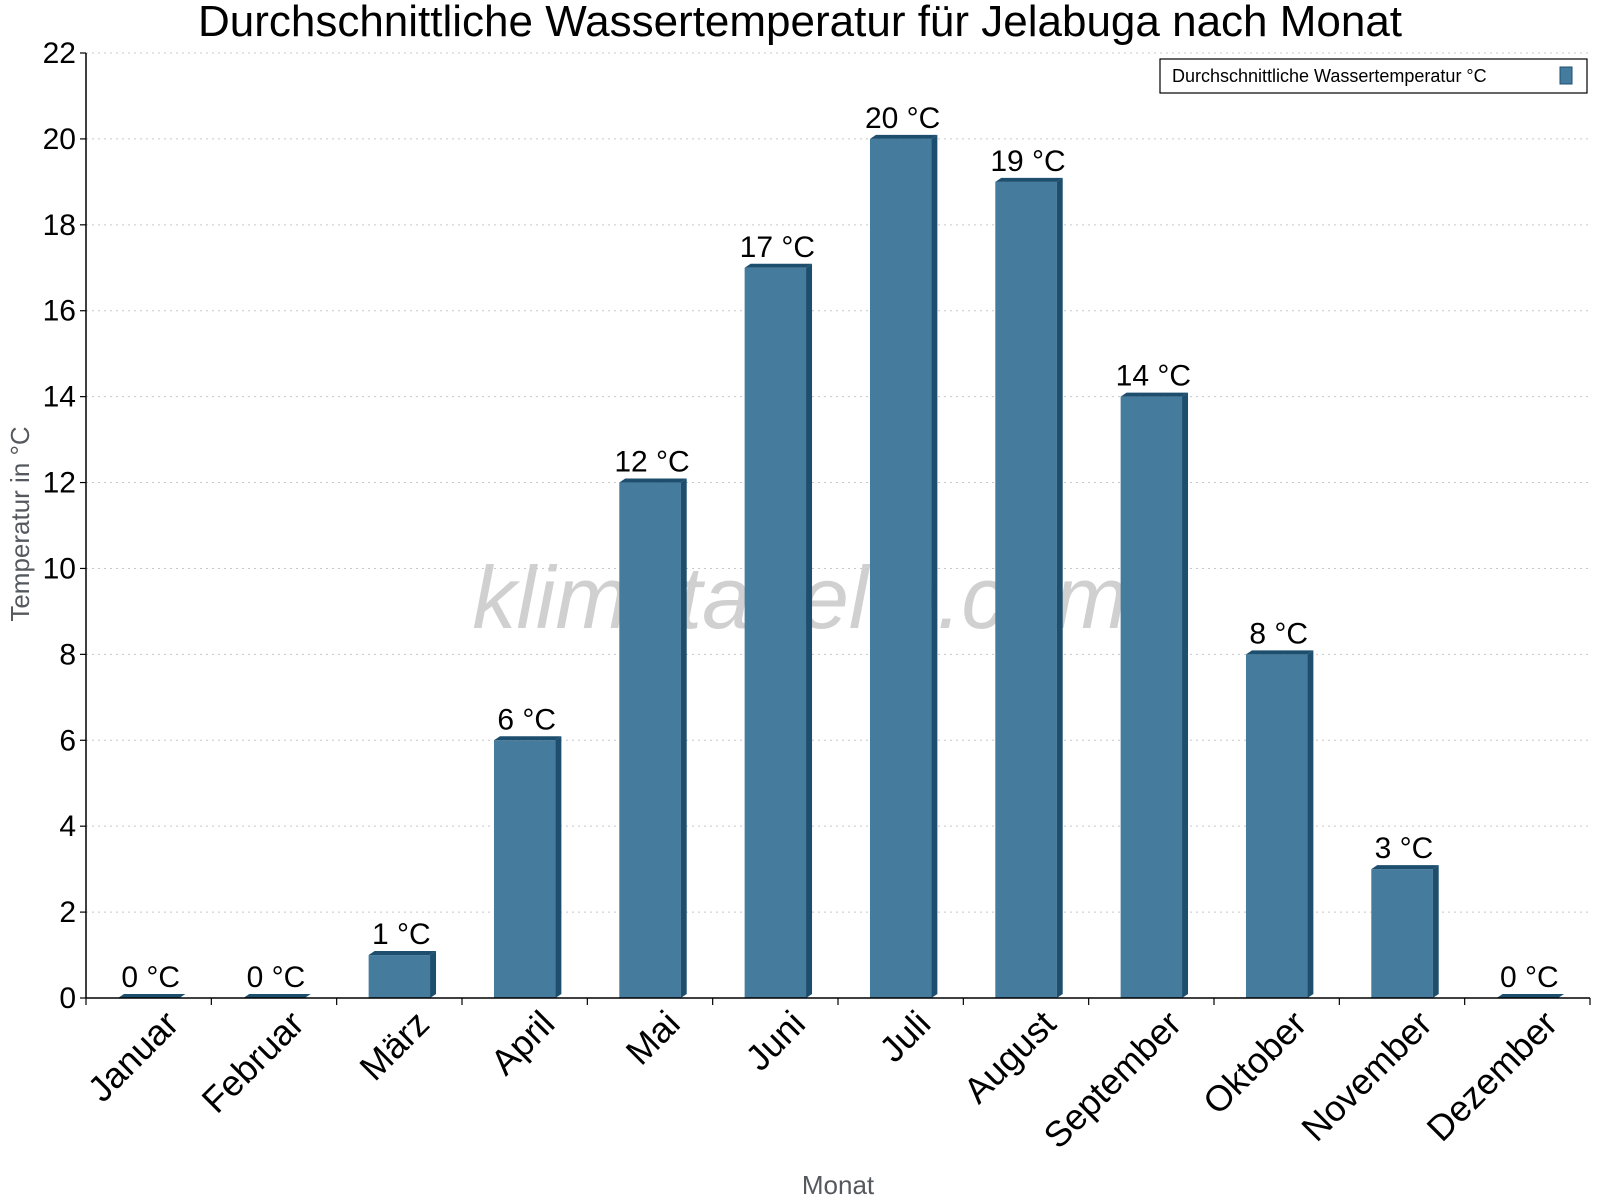 This screenshot has width=1600, height=1200. I want to click on y-tick-label: 16, so click(59, 311).